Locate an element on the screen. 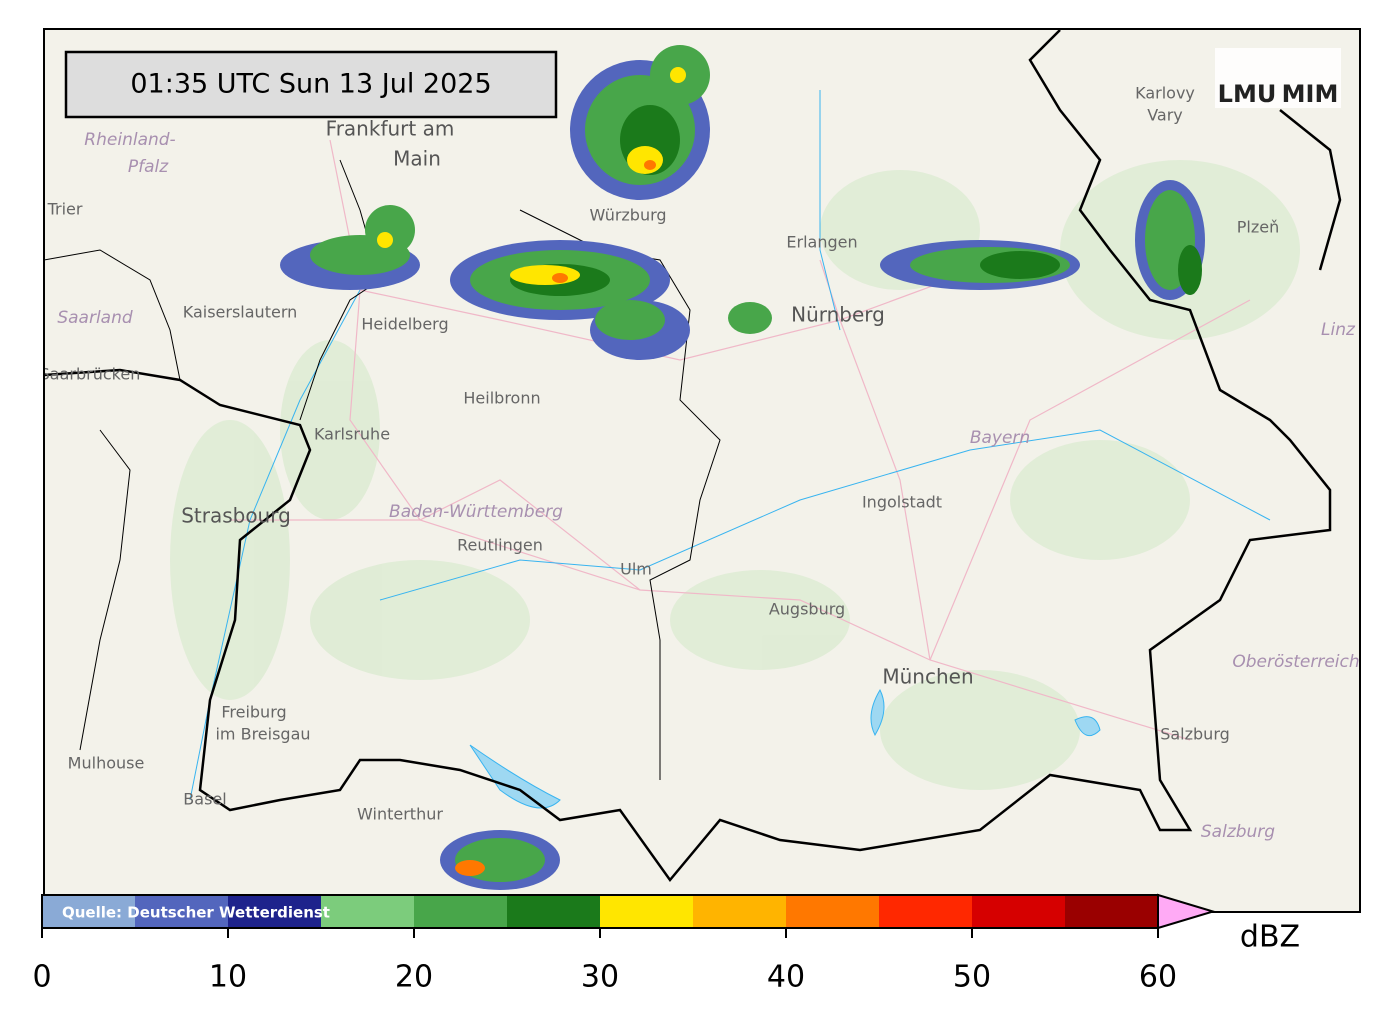 Image resolution: width=1390 pixels, height=1033 pixels. place-label: München is located at coordinates (927, 677).